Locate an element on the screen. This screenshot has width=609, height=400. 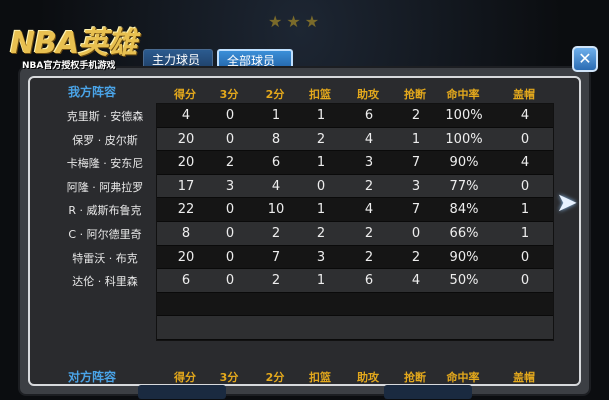
column-header: 命中率 is located at coordinates (463, 94).